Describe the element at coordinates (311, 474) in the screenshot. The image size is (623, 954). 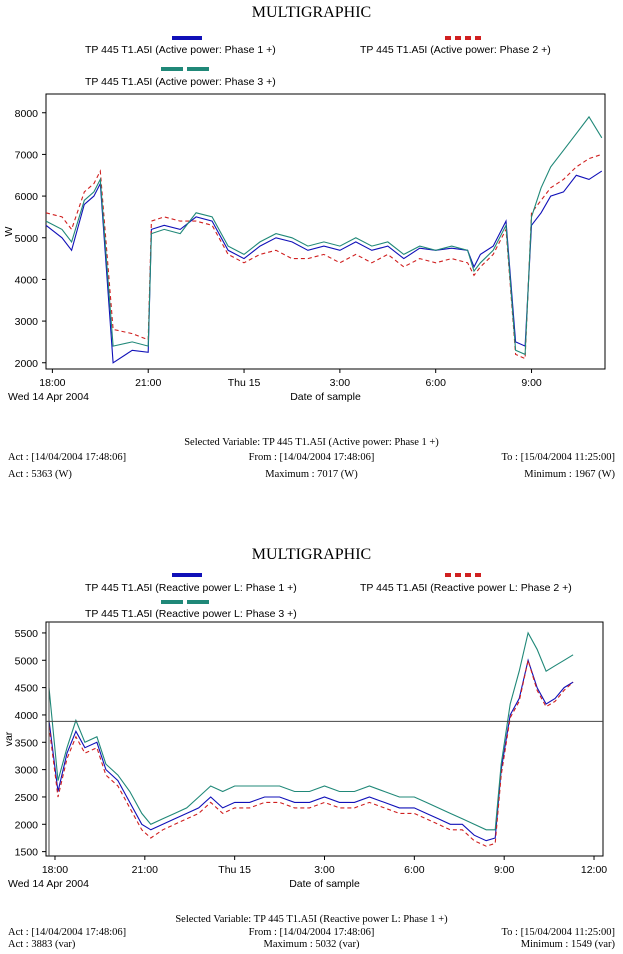
I see `maximum-value: Maximum : 7017 (W)` at that location.